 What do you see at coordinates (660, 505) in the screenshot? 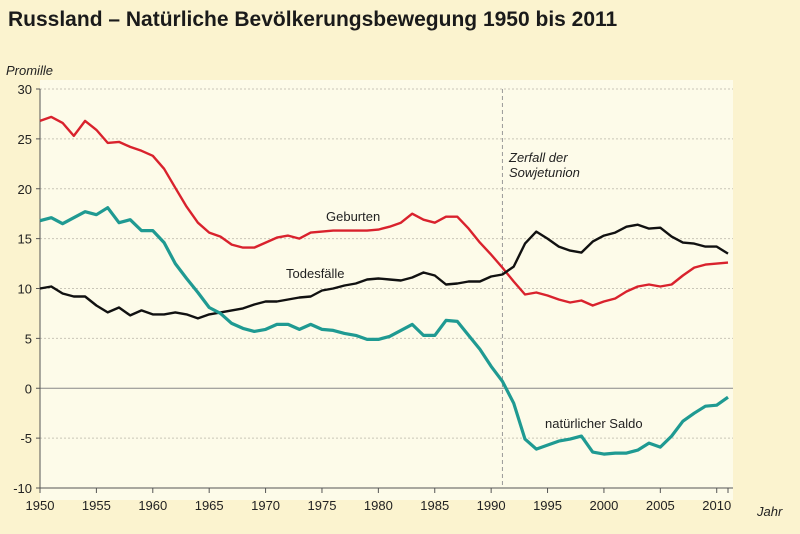
I see `x-tick-label: 2005` at bounding box center [660, 505].